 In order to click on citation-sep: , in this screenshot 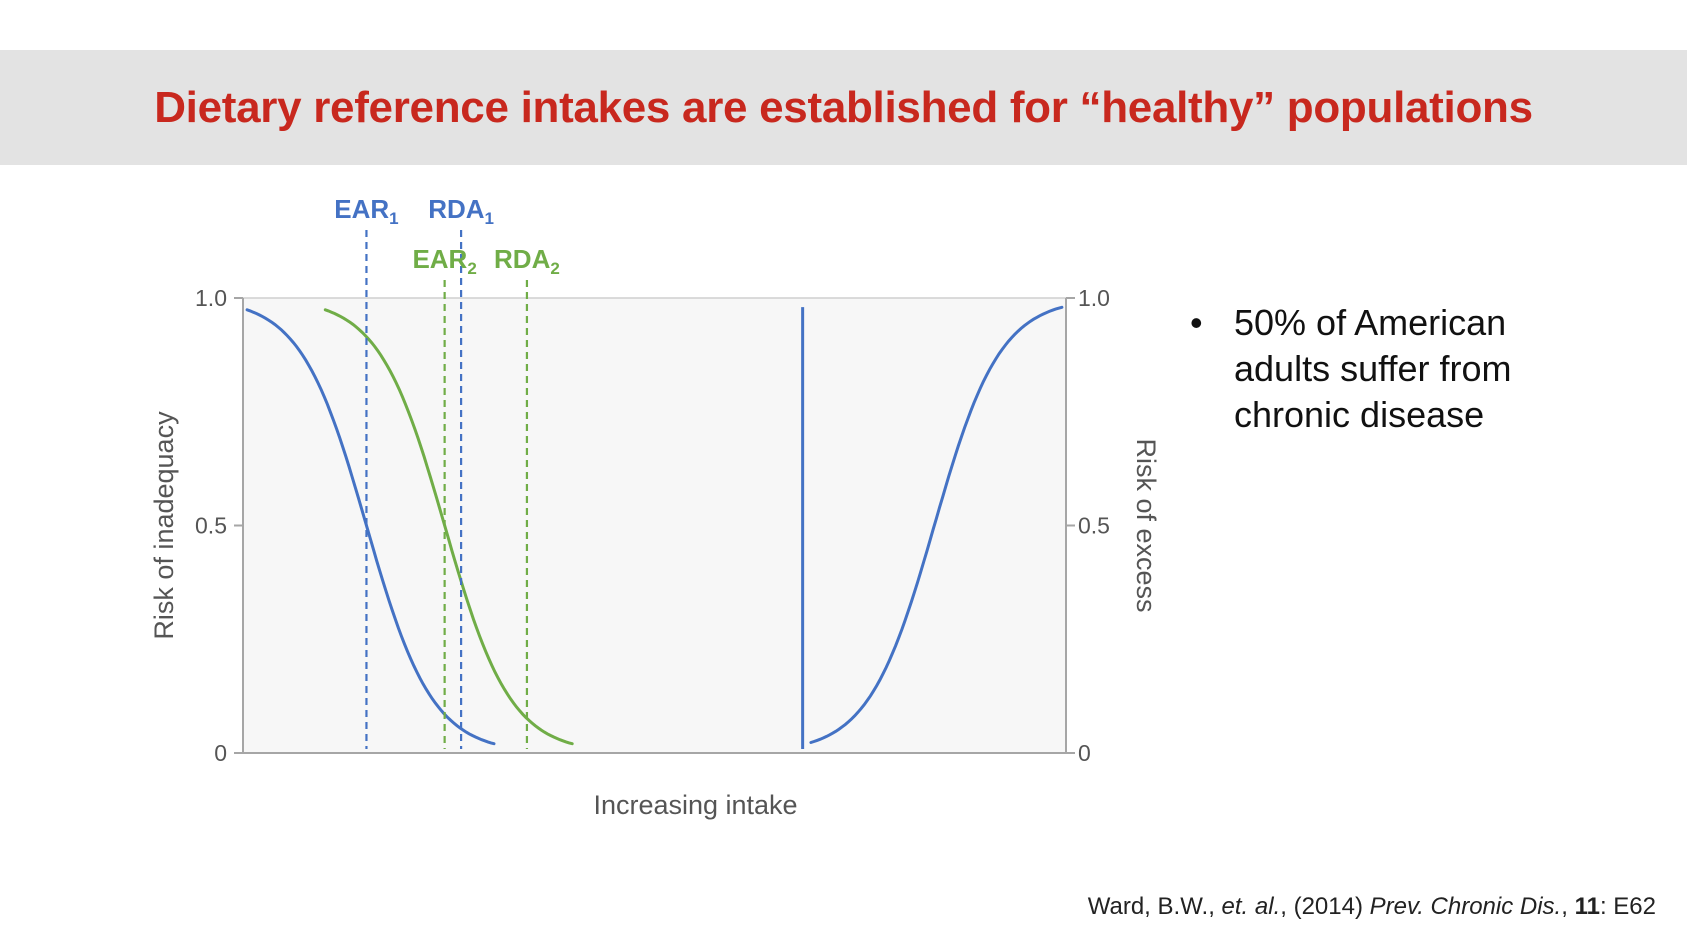, I will do `click(1568, 906)`.